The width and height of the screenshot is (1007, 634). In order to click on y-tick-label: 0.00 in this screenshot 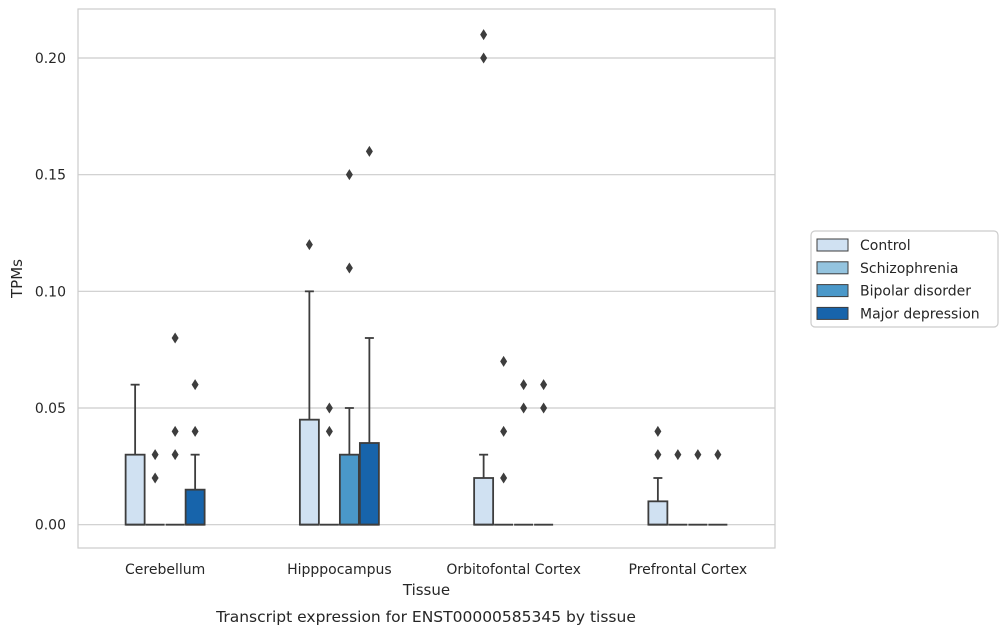, I will do `click(50, 526)`.